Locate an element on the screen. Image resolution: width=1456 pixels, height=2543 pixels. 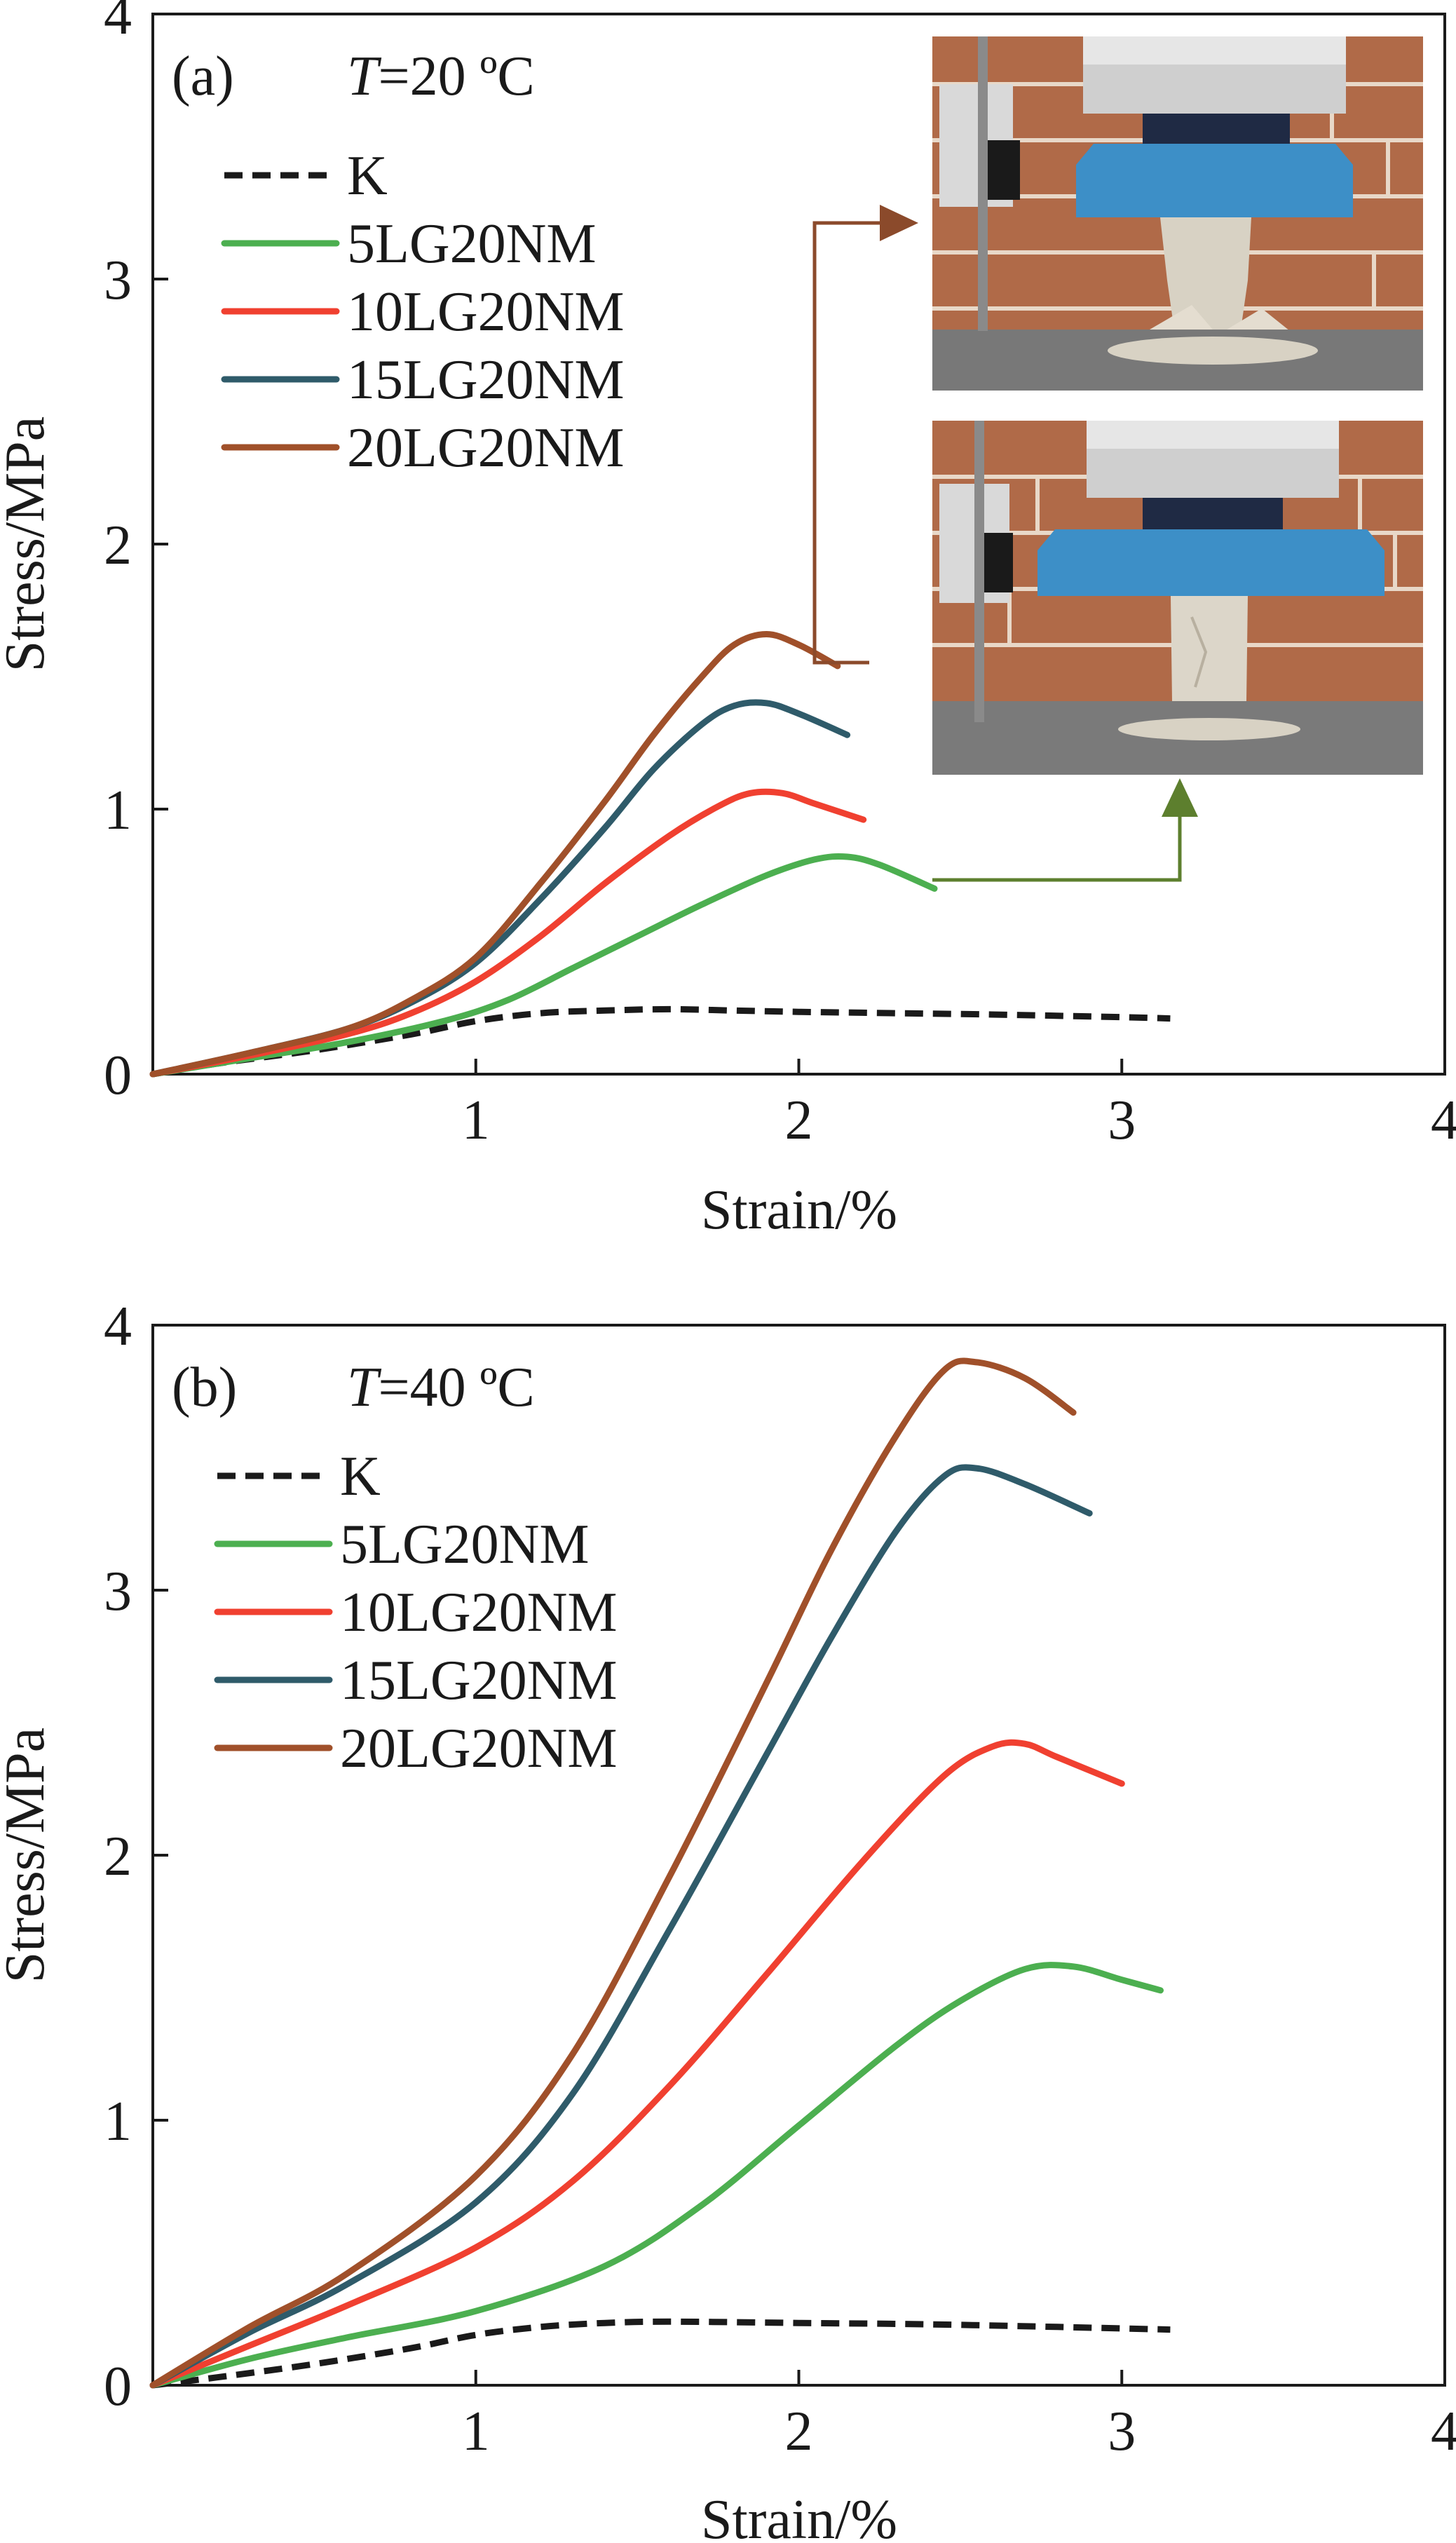
series-line-b-K is located at coordinates (661, 2353).